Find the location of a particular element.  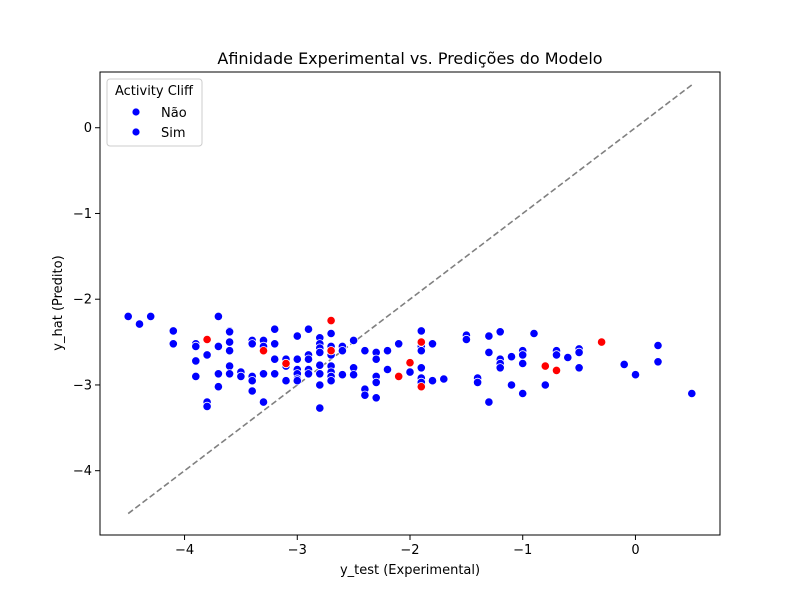

legend-title: Activity Cliff is located at coordinates (154, 91).